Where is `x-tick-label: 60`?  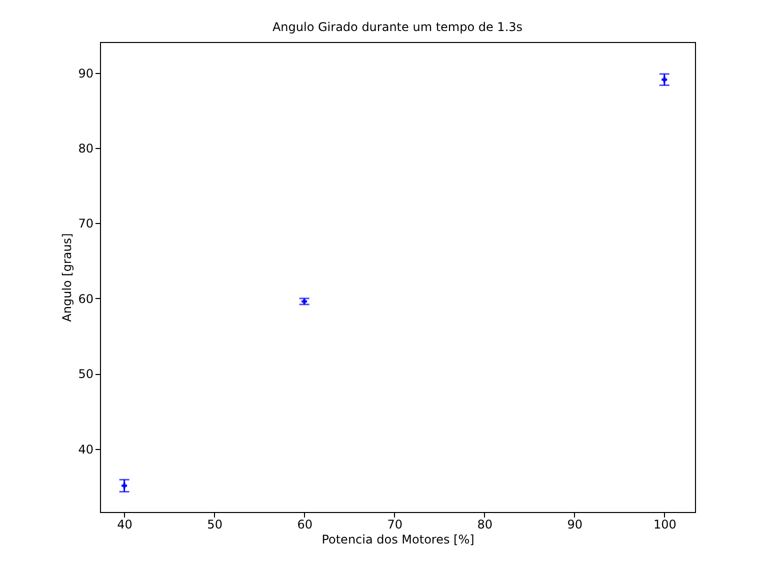 x-tick-label: 60 is located at coordinates (304, 525).